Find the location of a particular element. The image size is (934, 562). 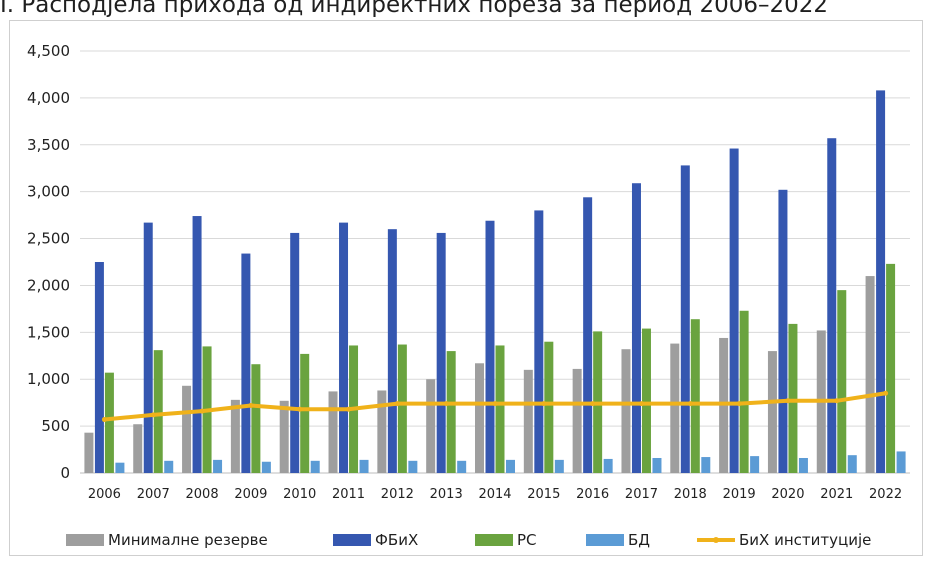

y-tick-label: 2,500 is located at coordinates (48, 239).